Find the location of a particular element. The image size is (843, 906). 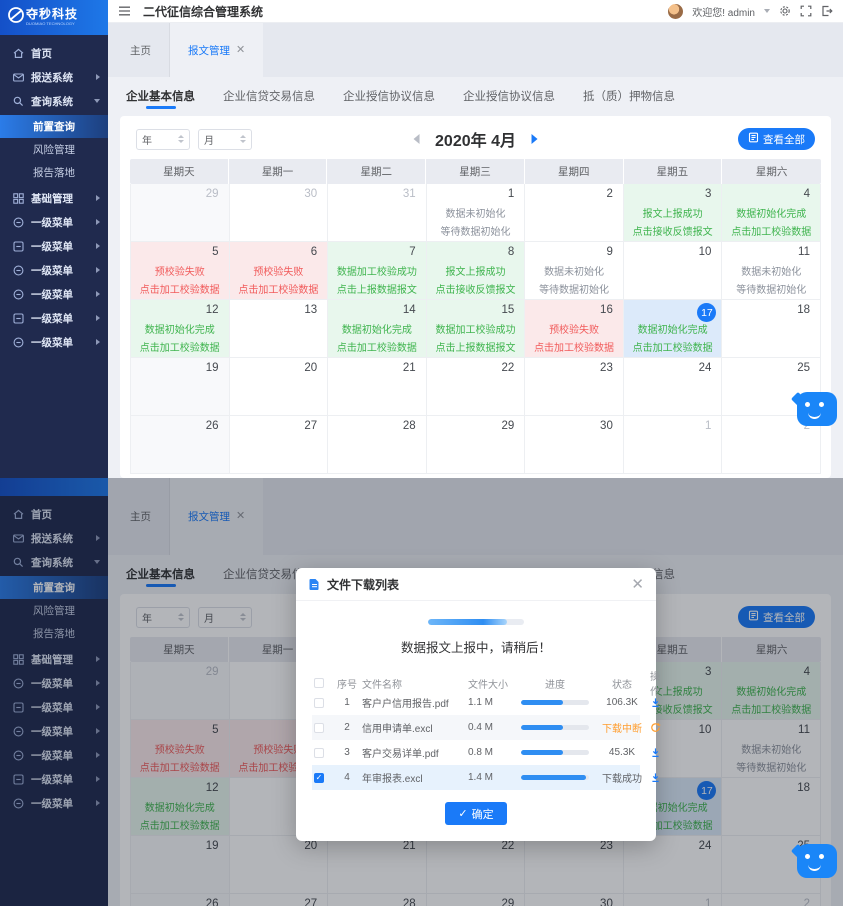

row-progress-fill is located at coordinates (553, 777).